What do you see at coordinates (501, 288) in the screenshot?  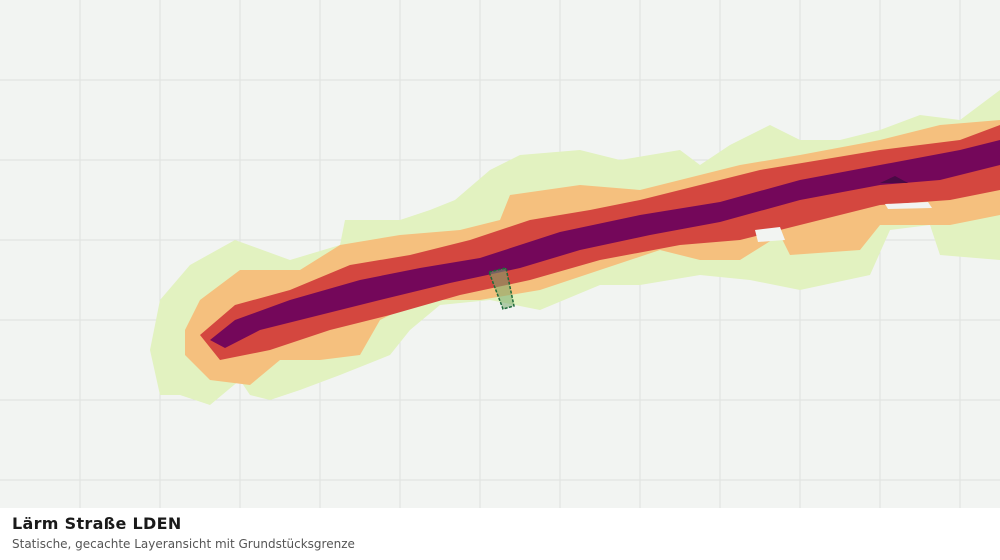 I see `parcel-boundary` at bounding box center [501, 288].